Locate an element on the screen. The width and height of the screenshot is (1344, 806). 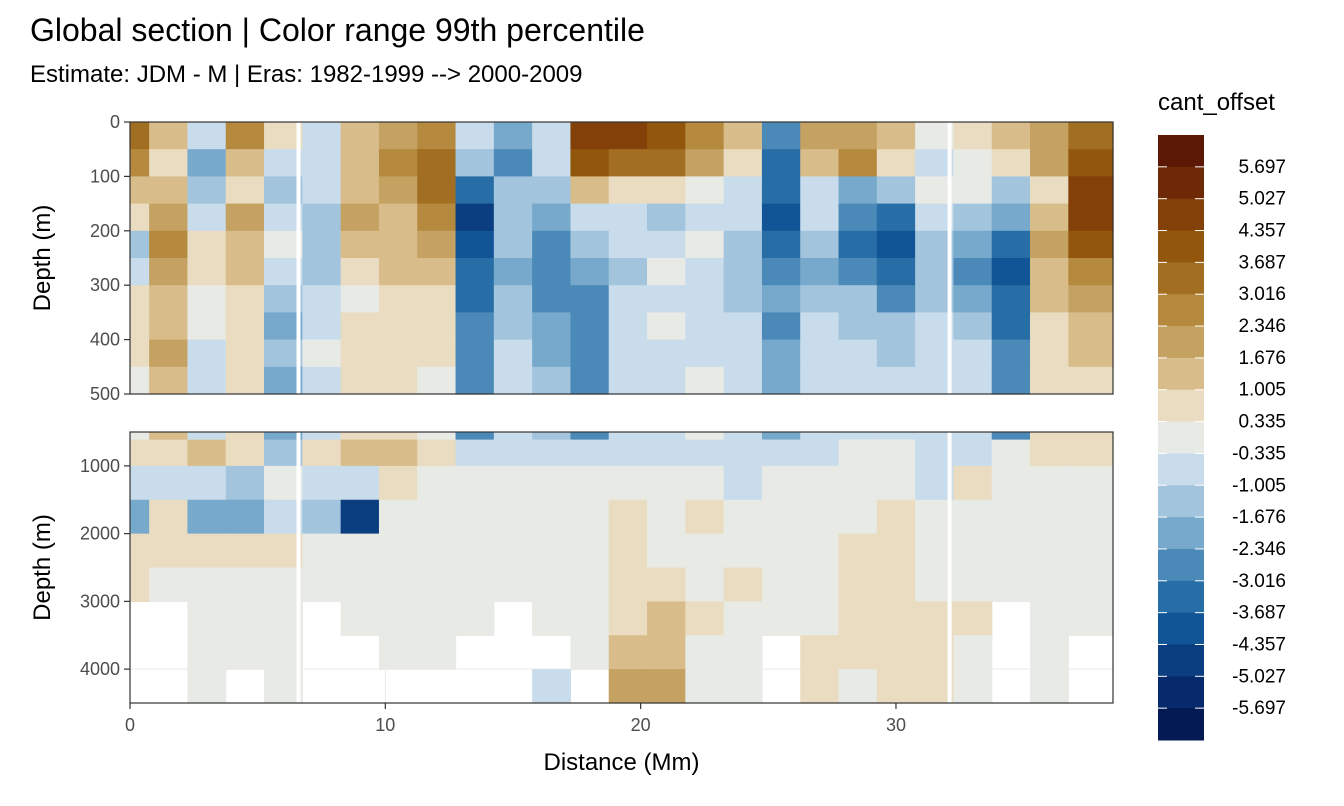
colorbar-label: -4.357 is located at coordinates (1259, 644).